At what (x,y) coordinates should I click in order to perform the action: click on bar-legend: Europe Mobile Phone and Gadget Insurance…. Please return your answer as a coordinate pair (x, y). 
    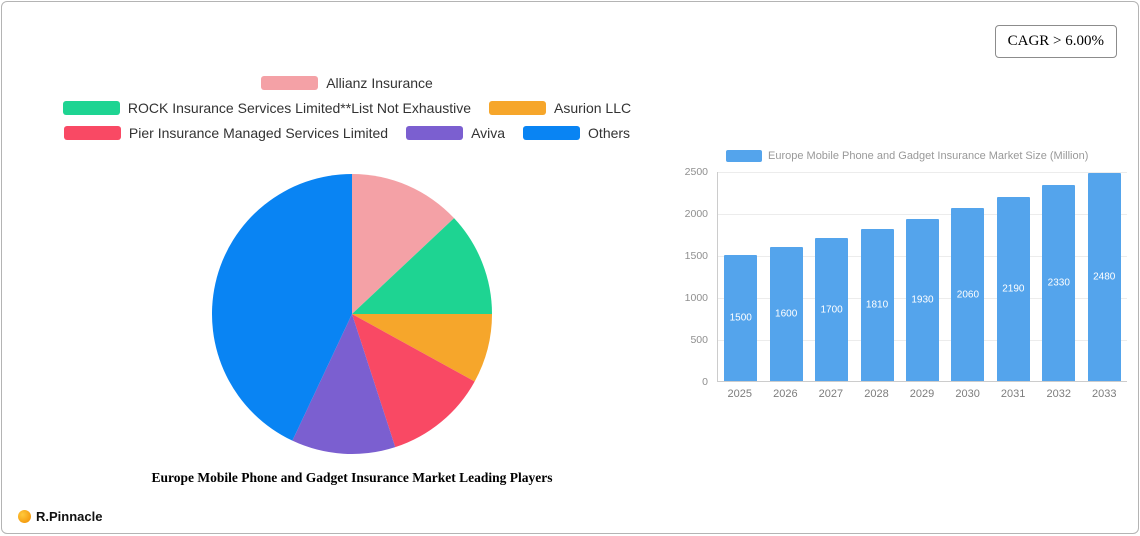
    Looking at the image, I should click on (907, 156).